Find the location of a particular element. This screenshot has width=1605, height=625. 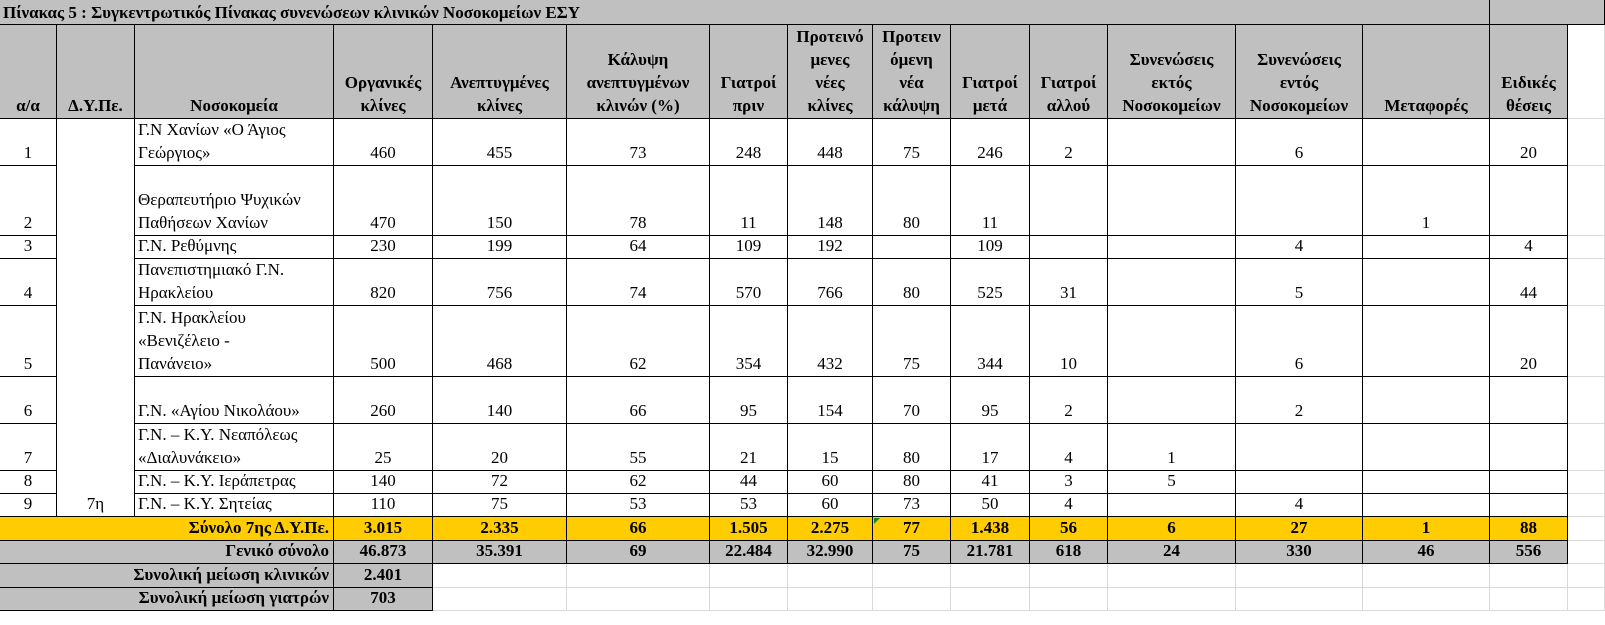

row-number: 9 is located at coordinates (28, 505).